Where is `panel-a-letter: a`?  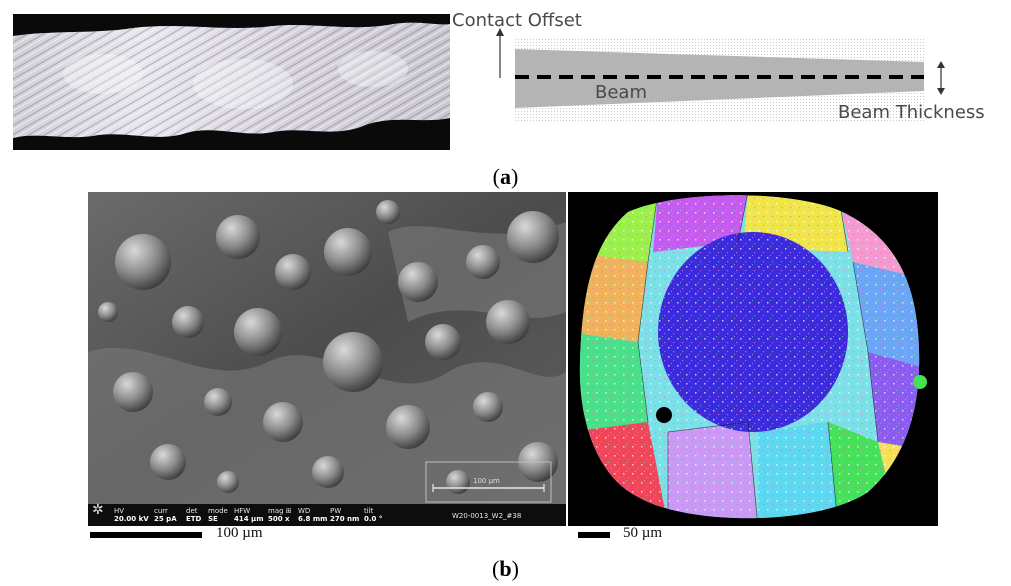 panel-a-letter: a is located at coordinates (505, 176).